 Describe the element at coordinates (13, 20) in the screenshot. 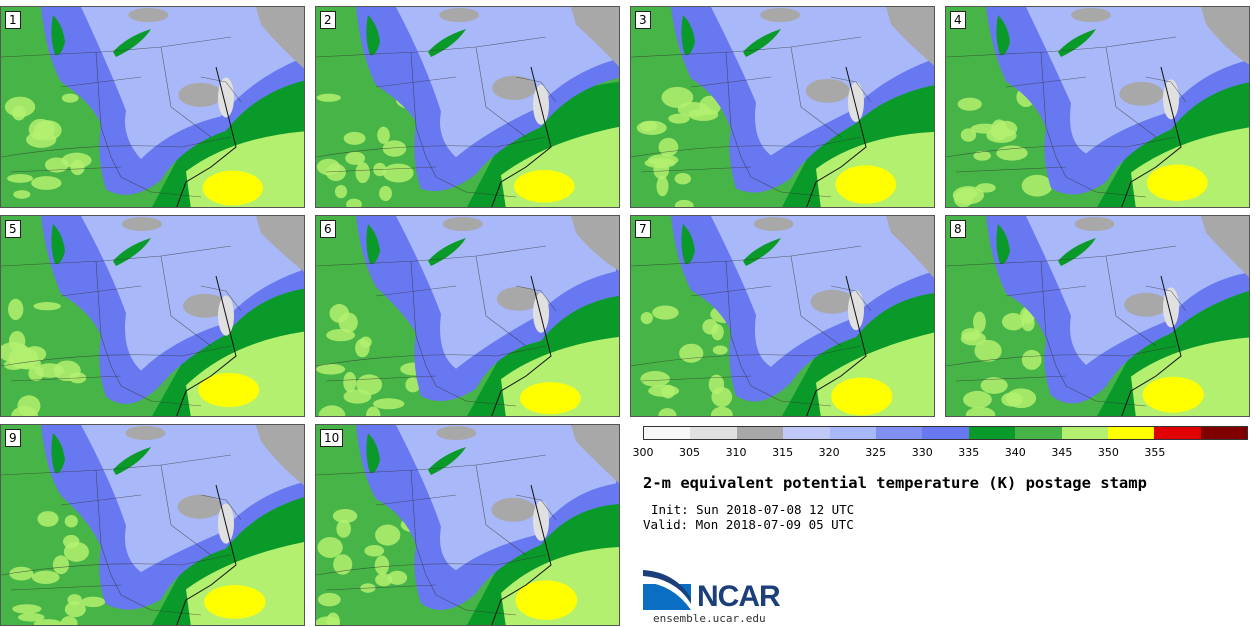

I see `member-label: 1` at that location.